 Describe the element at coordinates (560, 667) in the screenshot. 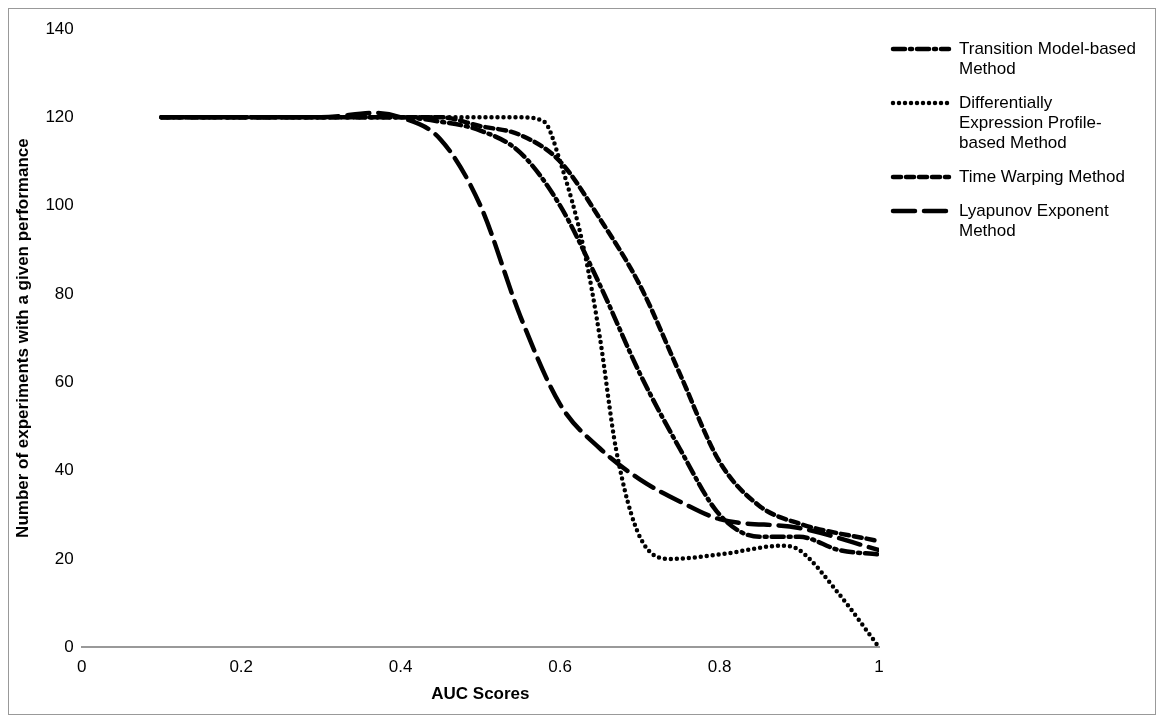

I see `x-tick-label: 0.6` at that location.